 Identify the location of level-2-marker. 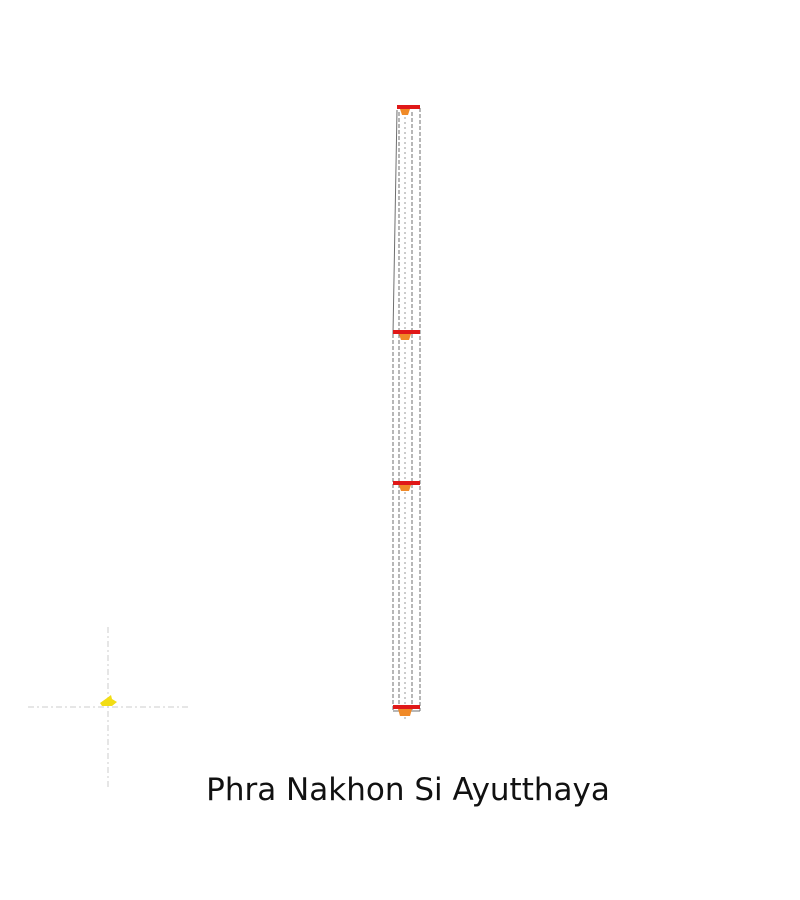
(405, 337).